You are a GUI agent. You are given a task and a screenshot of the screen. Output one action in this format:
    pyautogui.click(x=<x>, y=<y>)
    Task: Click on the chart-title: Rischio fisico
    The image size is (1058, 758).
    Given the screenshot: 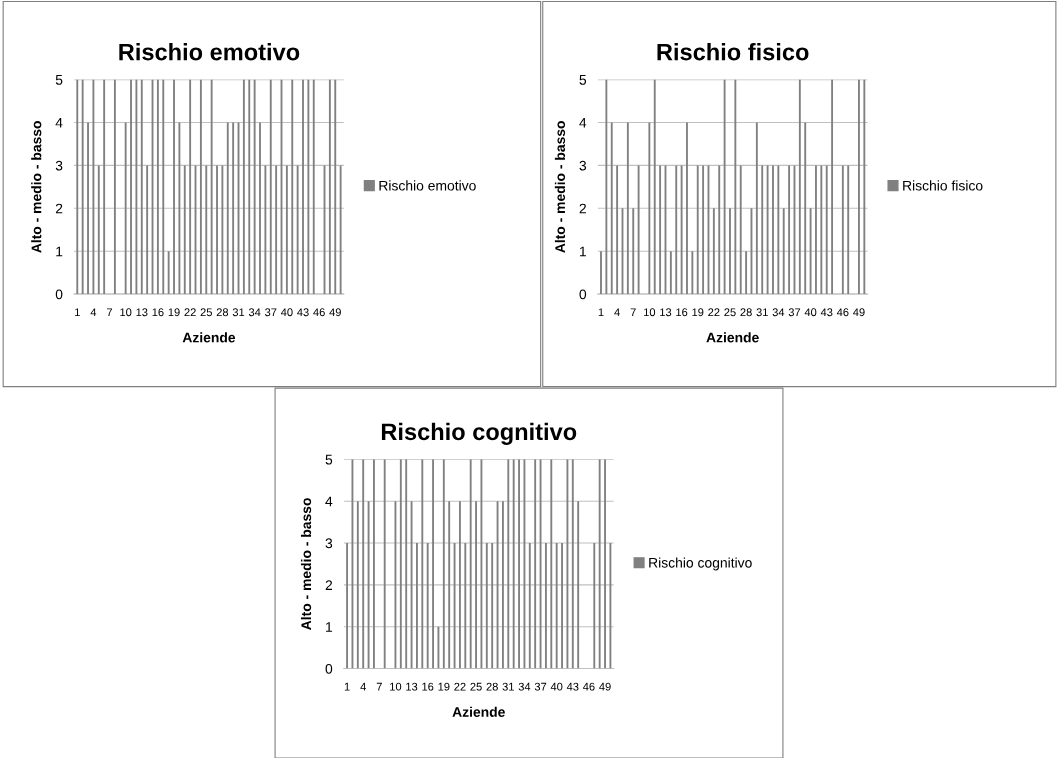 What is the action you would take?
    pyautogui.click(x=733, y=52)
    